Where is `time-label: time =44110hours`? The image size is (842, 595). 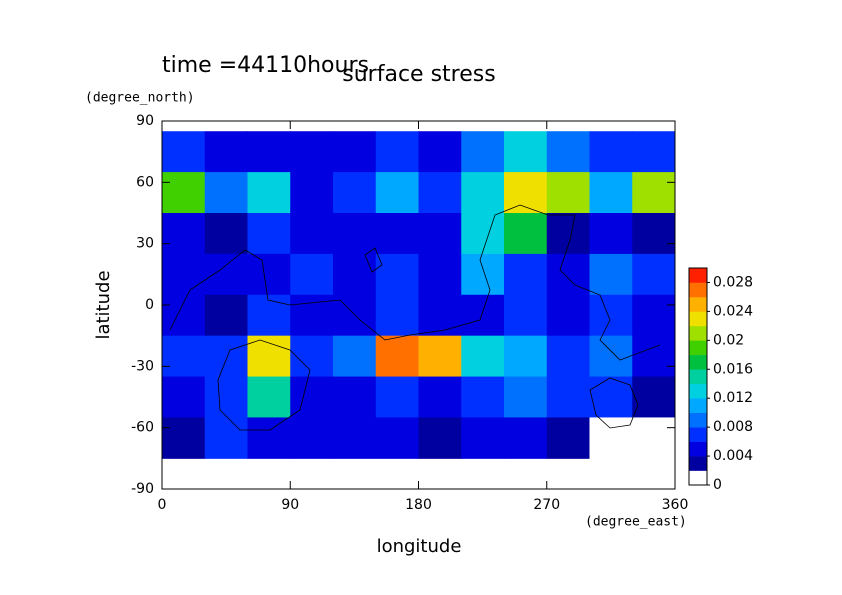 time-label: time =44110hours is located at coordinates (265, 65).